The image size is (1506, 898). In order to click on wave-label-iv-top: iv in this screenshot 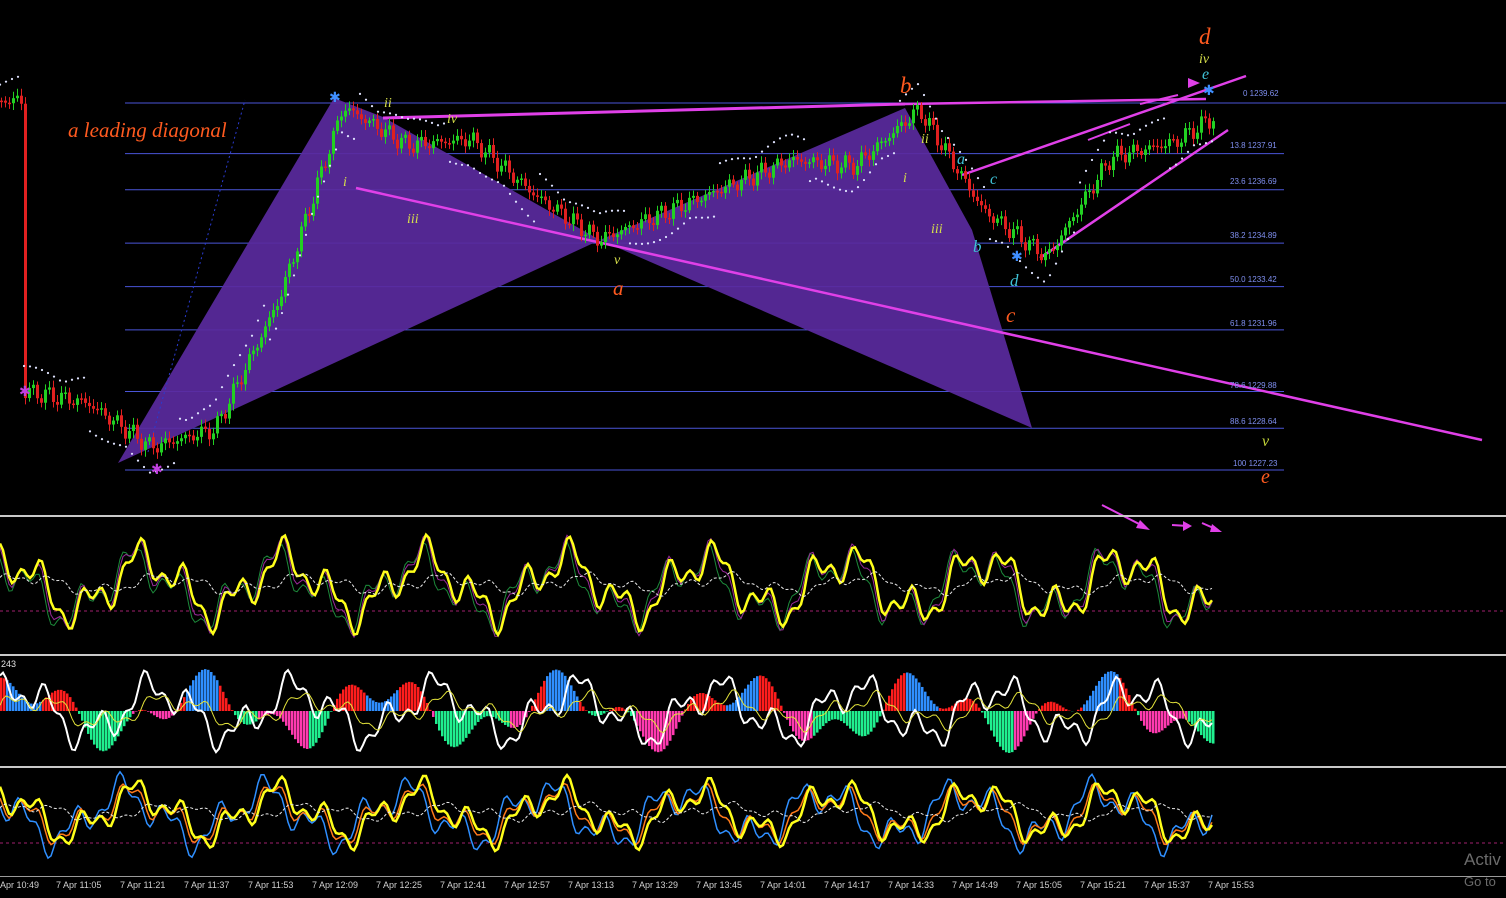, I will do `click(1204, 59)`.